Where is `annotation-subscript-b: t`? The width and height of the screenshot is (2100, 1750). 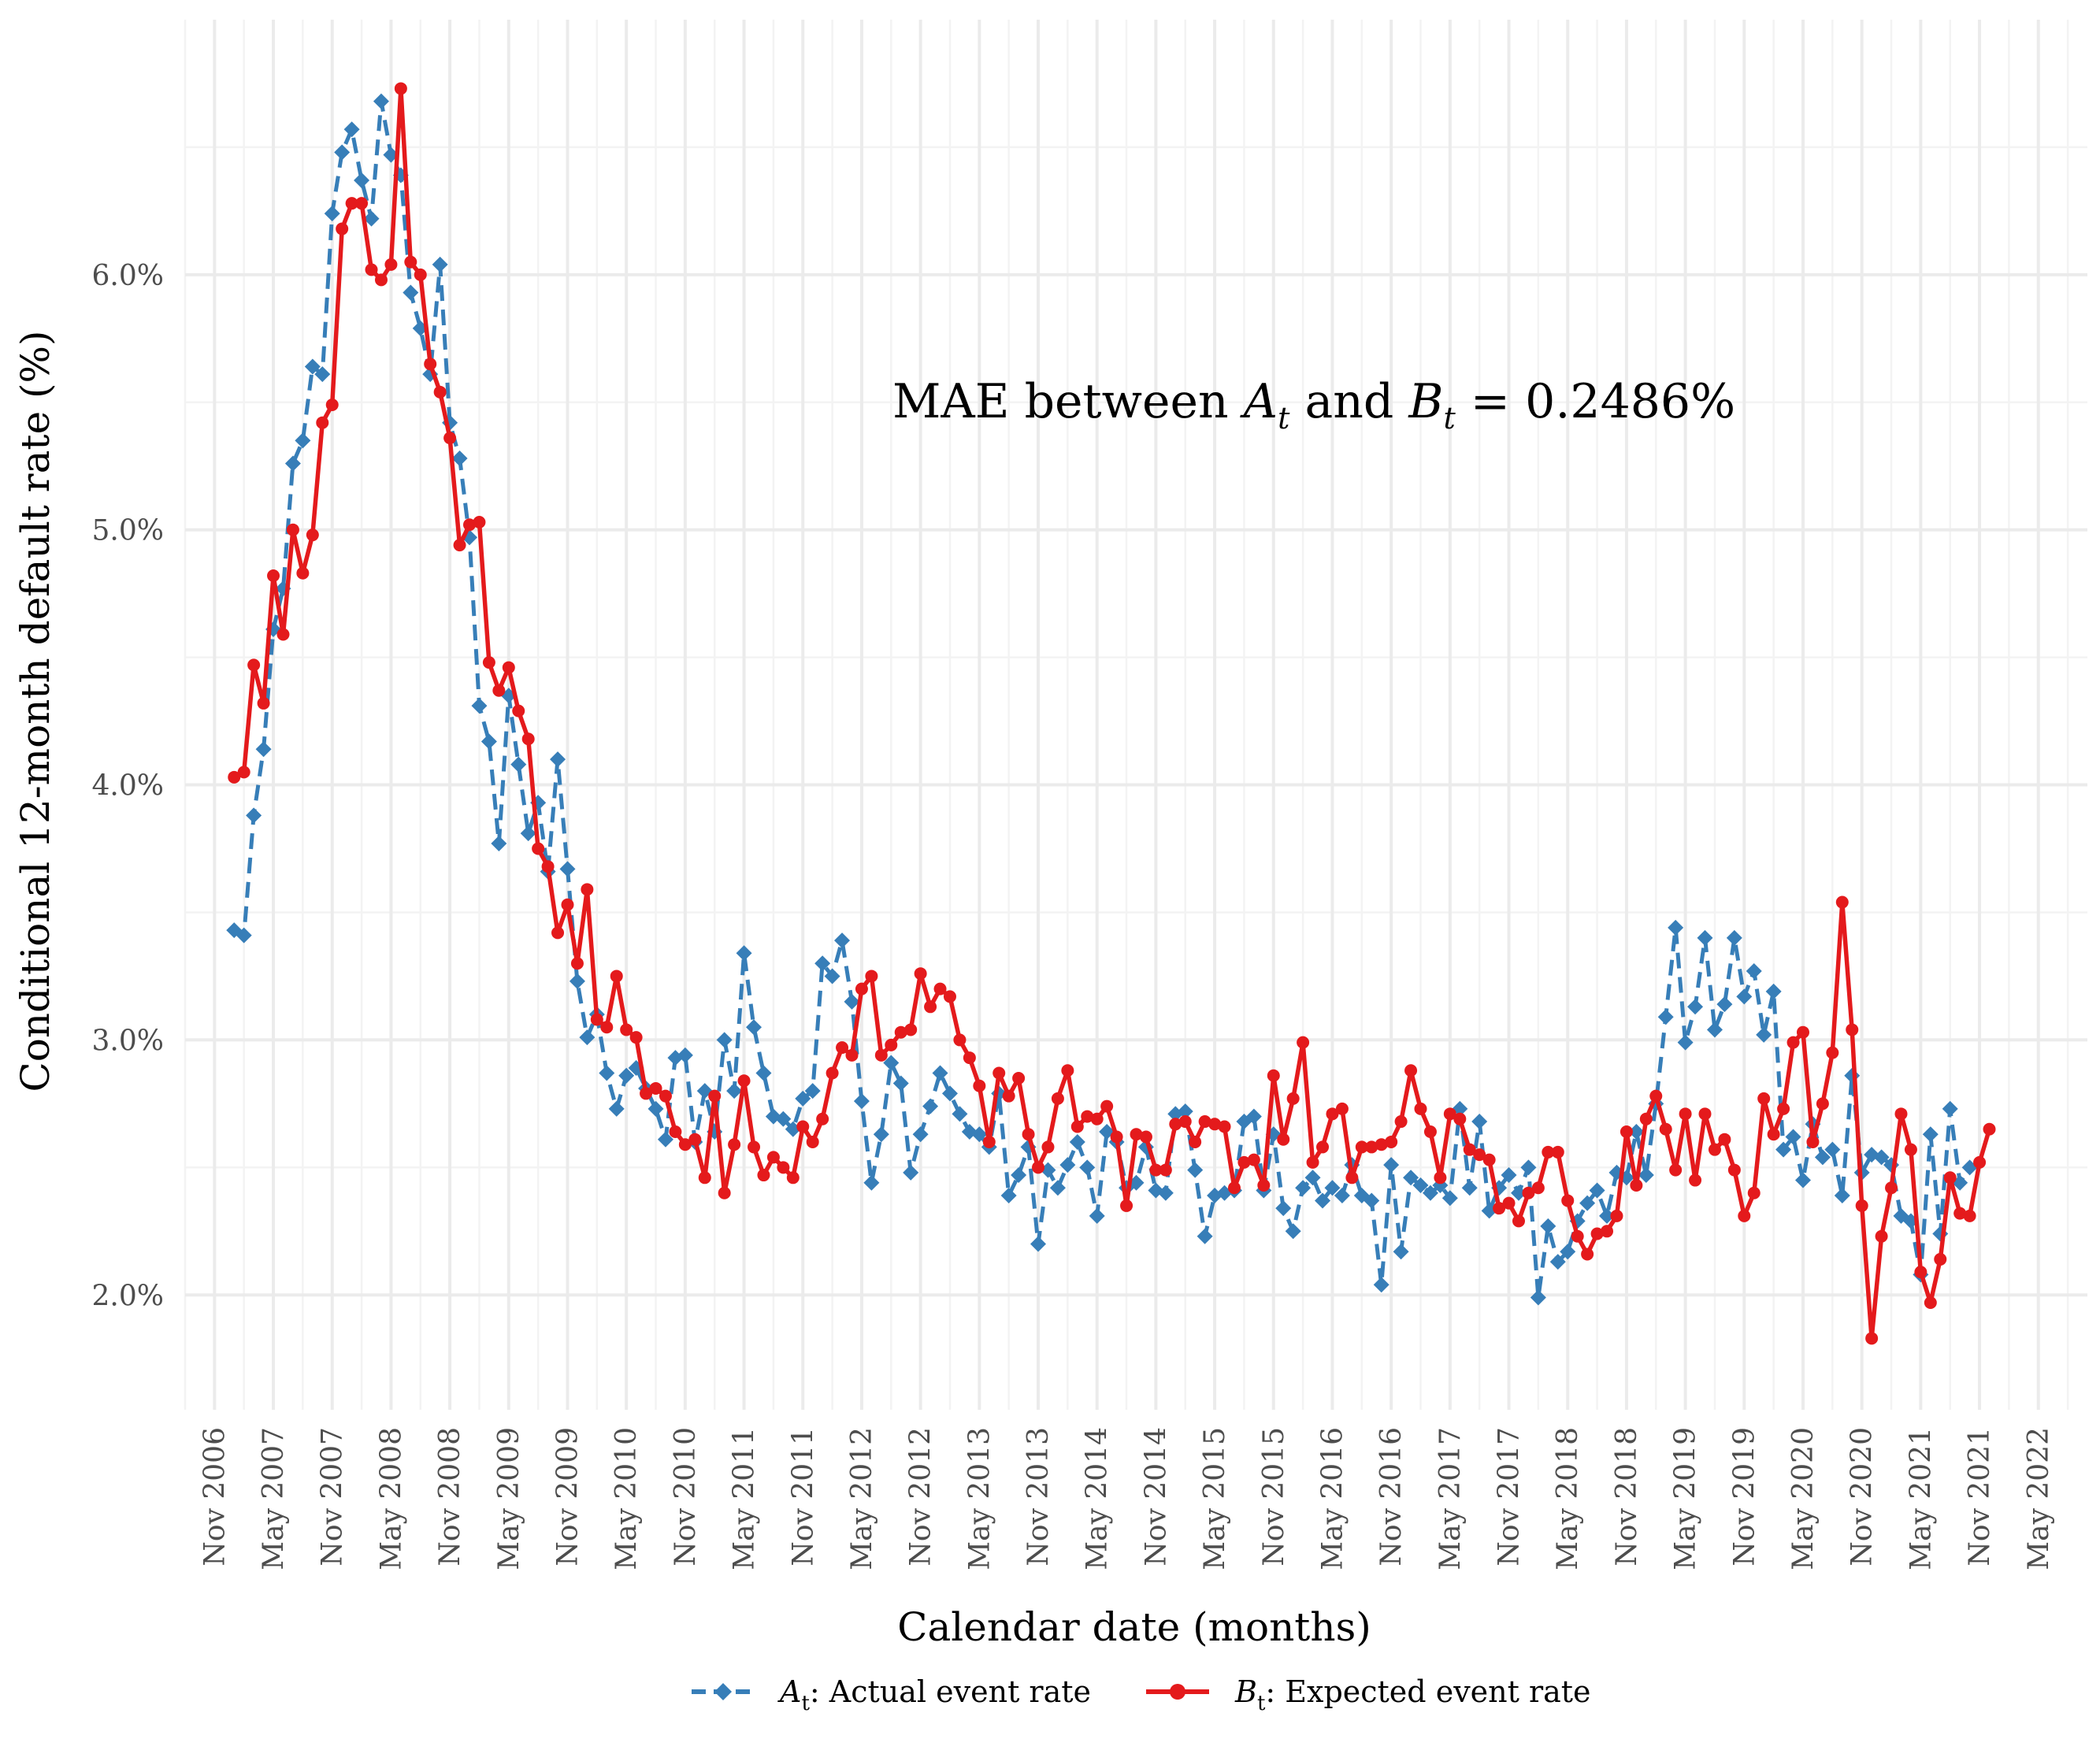
annotation-subscript-b: t is located at coordinates (1449, 419).